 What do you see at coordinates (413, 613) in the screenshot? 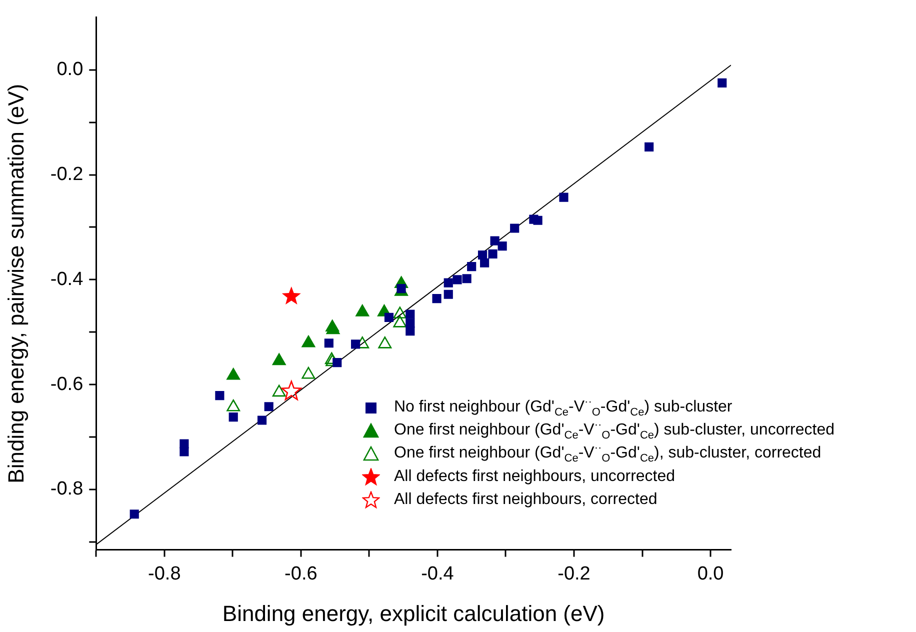
I see `x-axis-title: Binding energy, explicit calculation (eV)` at bounding box center [413, 613].